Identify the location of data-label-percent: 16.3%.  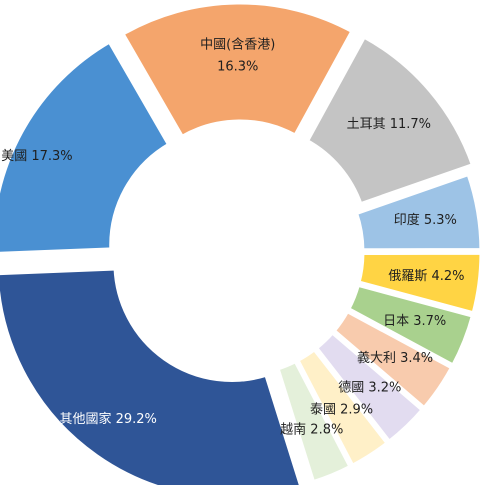
(237, 66).